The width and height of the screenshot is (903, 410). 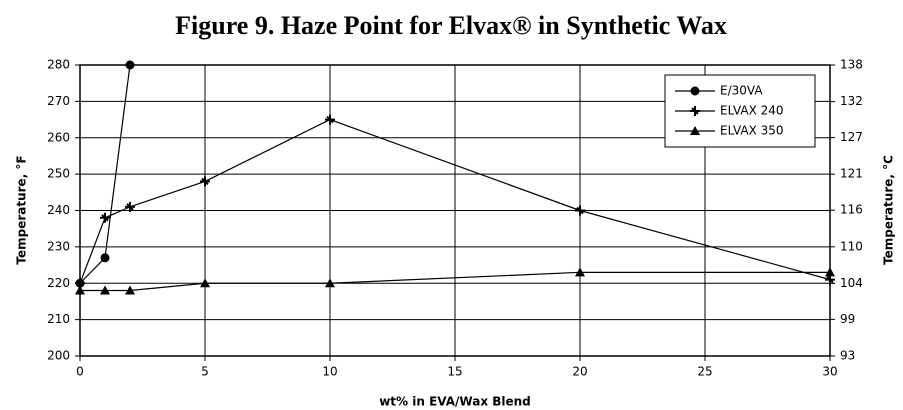 I want to click on y-tick-label: 200, so click(x=58, y=356).